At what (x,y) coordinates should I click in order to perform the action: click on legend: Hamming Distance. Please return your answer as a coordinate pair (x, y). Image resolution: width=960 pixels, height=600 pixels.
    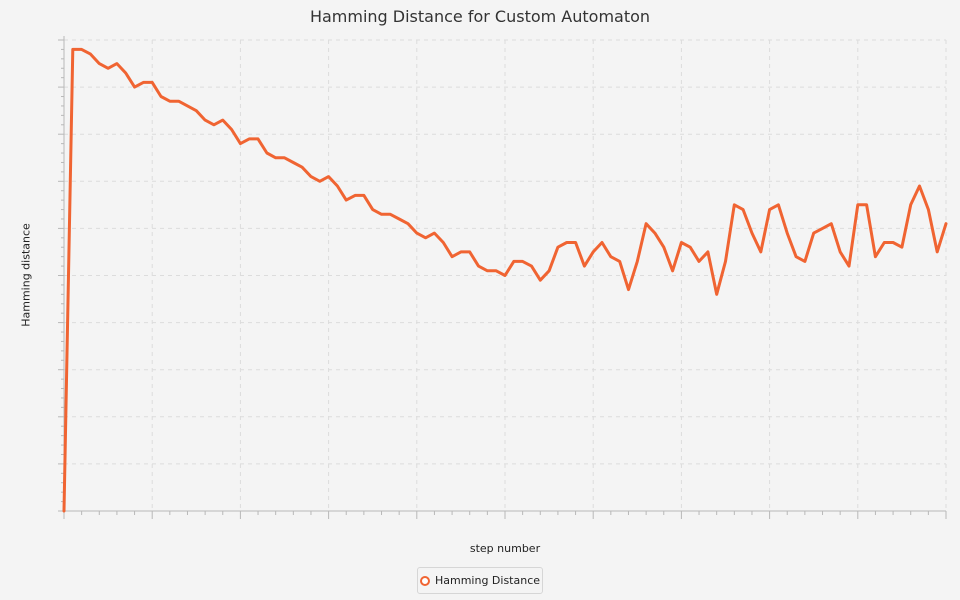
    Looking at the image, I should click on (480, 580).